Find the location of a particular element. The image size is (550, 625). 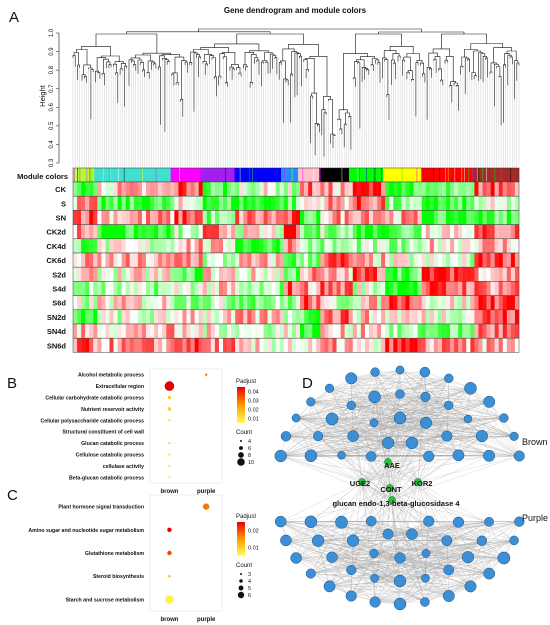

padjust-tick-label: 0.01 is located at coordinates (253, 549).